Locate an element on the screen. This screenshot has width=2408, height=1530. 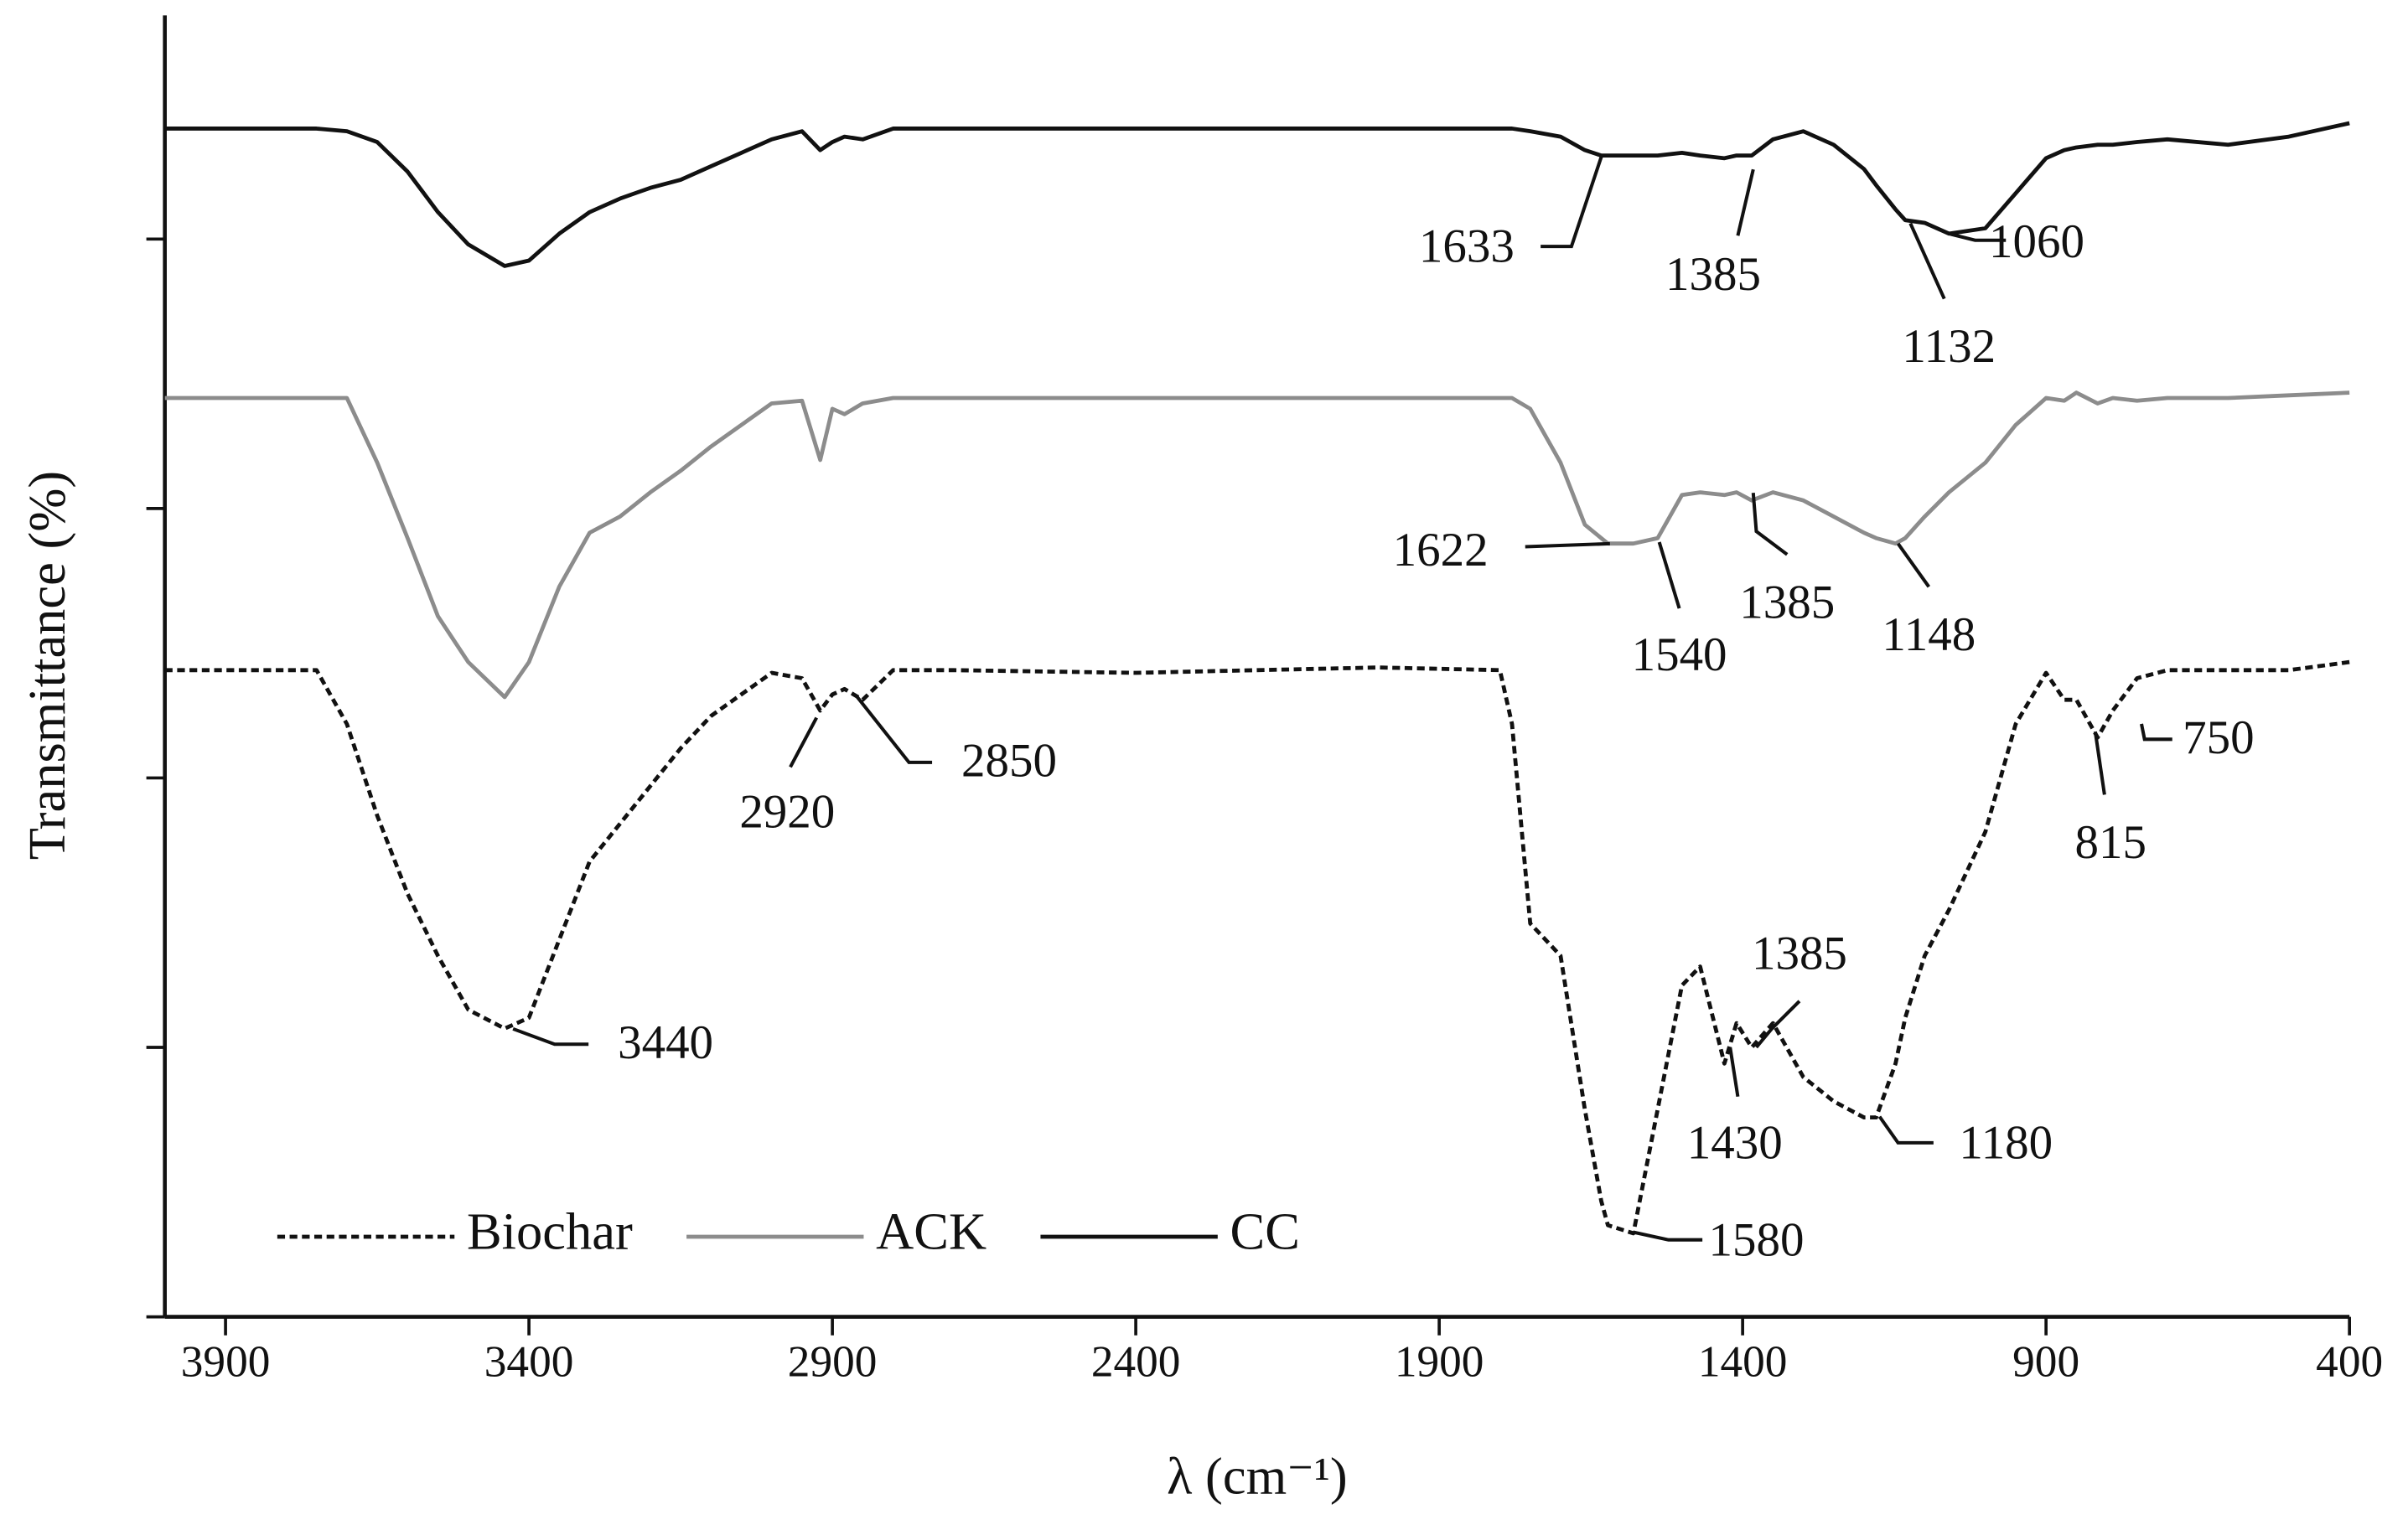
annotation: 1633 is located at coordinates (1467, 246).